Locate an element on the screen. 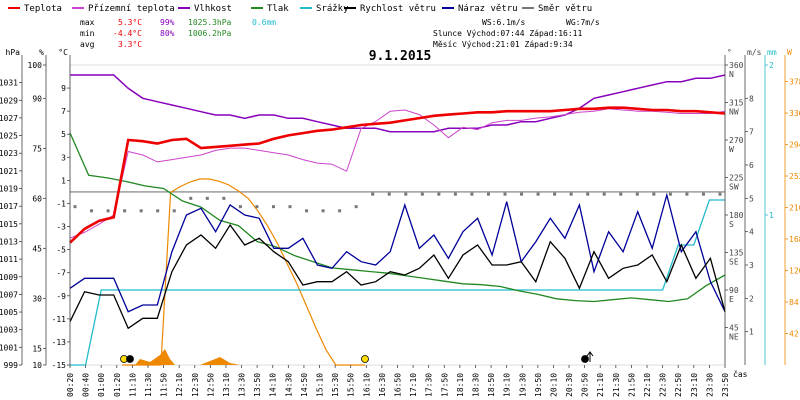 The image size is (800, 400). x-tick-label: 16:30 is located at coordinates (382, 385).